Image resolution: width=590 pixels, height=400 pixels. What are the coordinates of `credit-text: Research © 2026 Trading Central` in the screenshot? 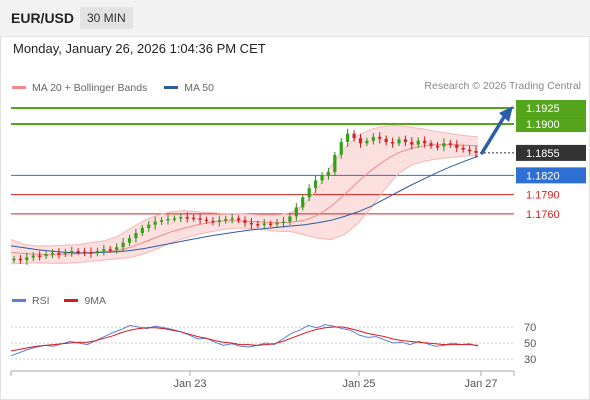 It's located at (502, 86).